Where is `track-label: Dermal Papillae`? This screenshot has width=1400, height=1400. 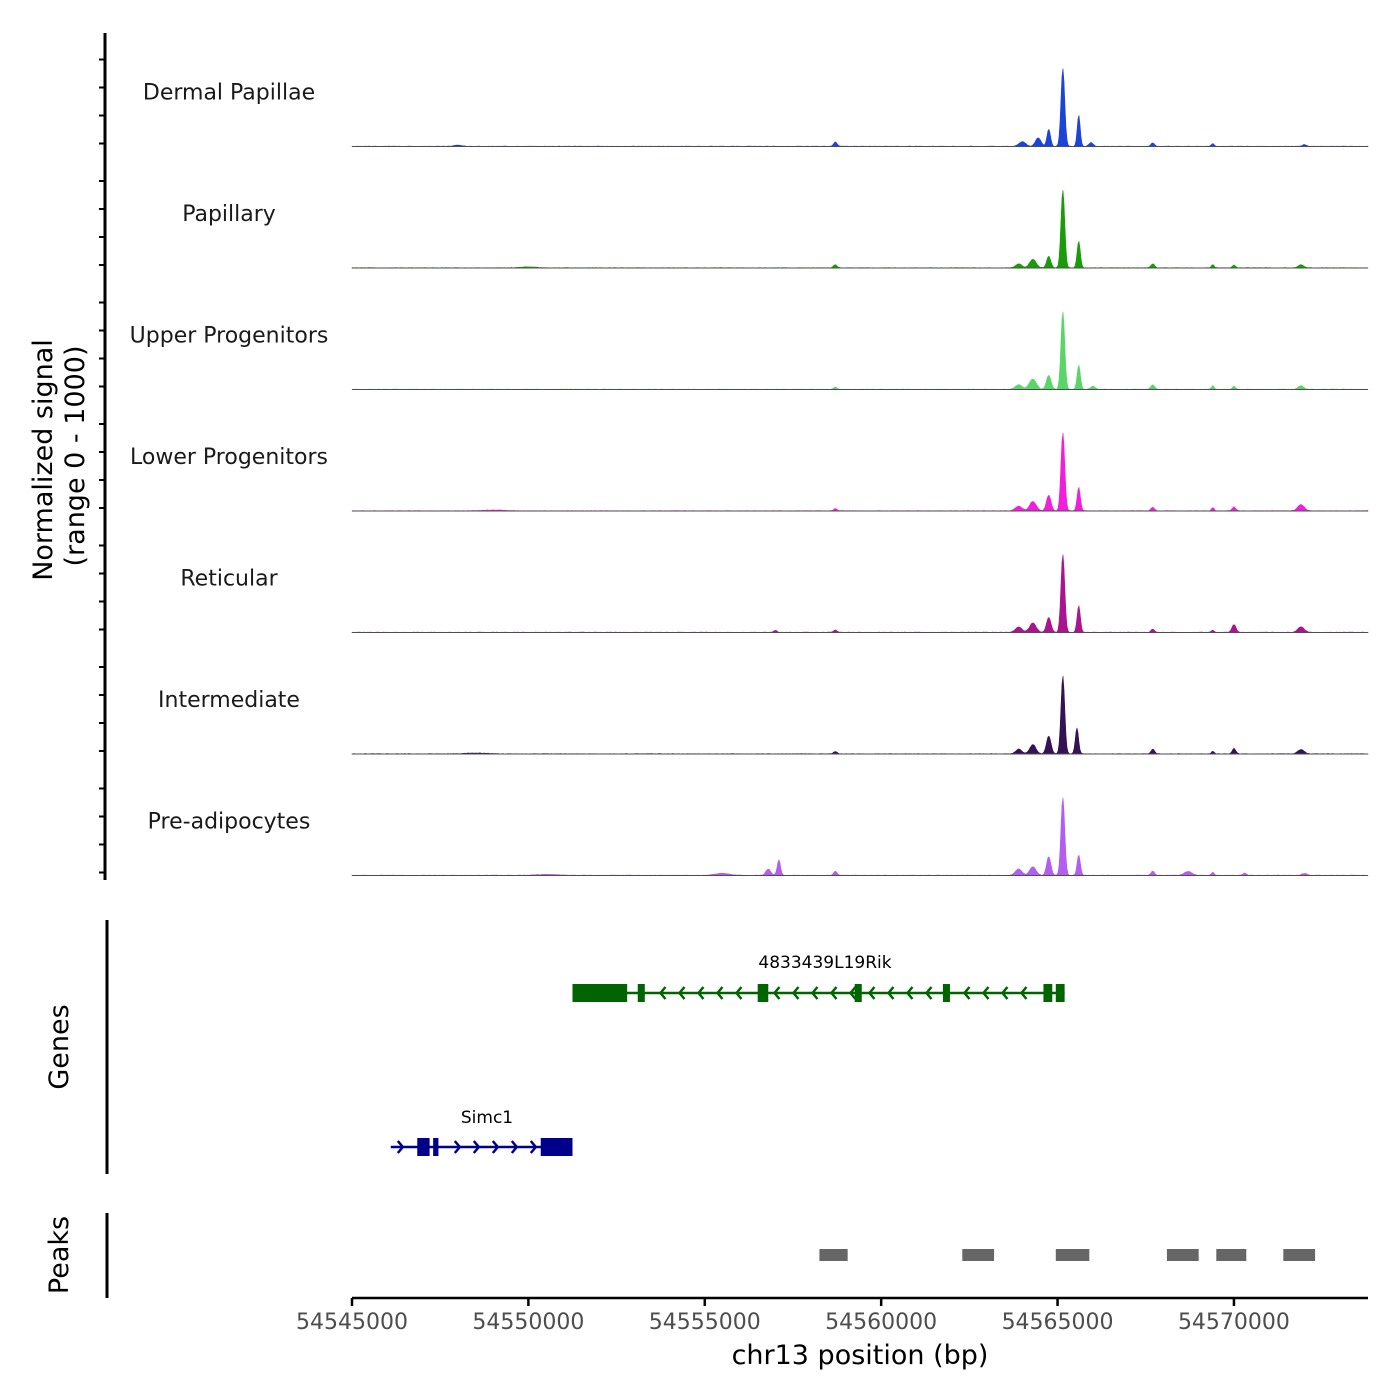
track-label: Dermal Papillae is located at coordinates (229, 93).